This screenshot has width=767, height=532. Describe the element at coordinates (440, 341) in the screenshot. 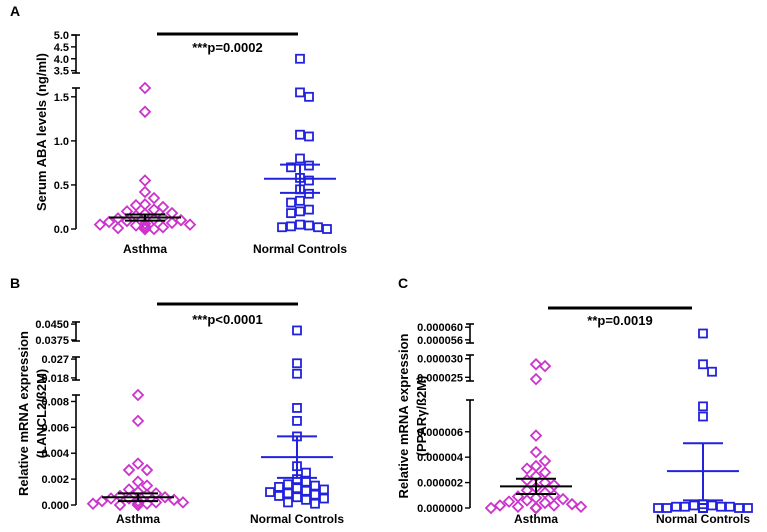

I see `y-tick-label: 0.000056` at that location.